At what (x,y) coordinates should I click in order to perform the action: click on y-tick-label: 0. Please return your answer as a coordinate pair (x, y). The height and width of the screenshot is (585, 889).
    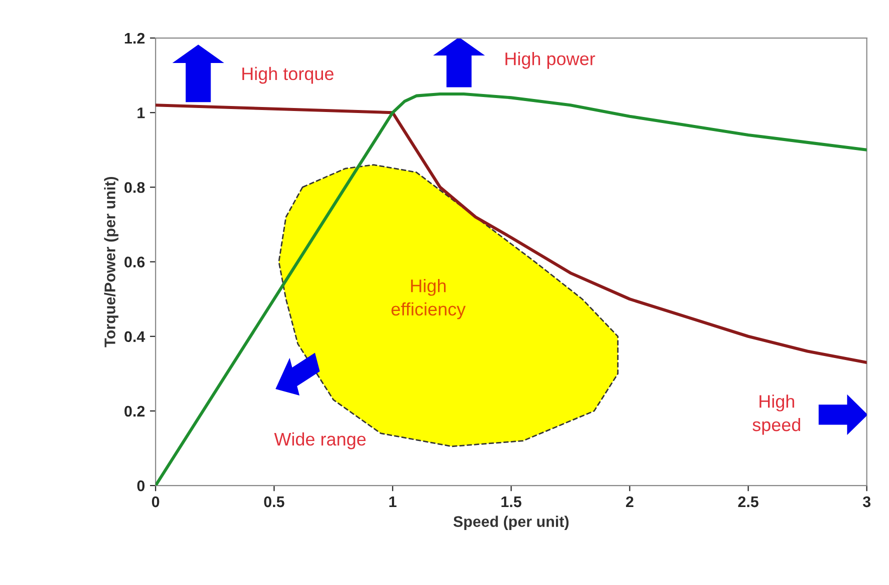
    Looking at the image, I should click on (141, 486).